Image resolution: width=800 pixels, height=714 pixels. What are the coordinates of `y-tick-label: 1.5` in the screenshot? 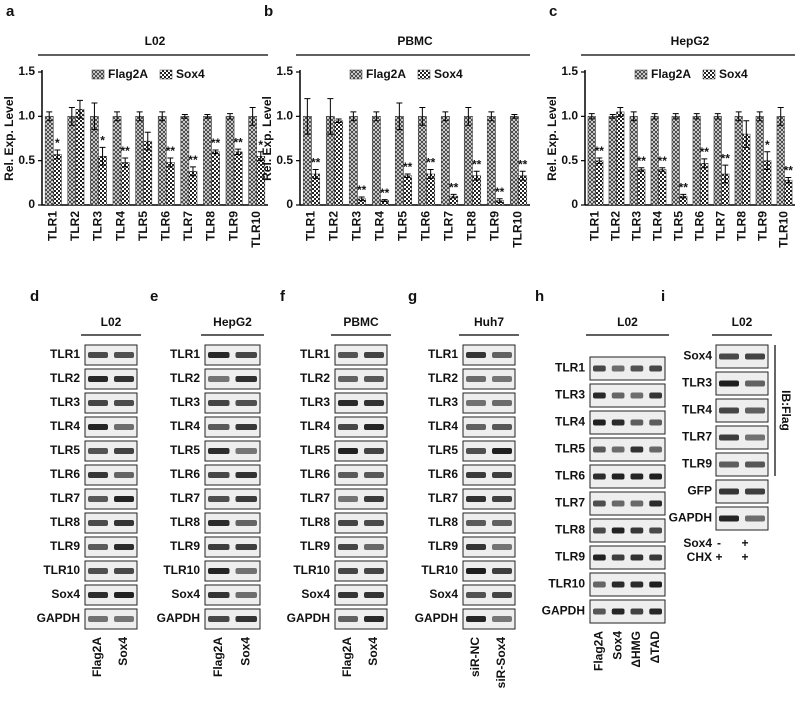 It's located at (284, 71).